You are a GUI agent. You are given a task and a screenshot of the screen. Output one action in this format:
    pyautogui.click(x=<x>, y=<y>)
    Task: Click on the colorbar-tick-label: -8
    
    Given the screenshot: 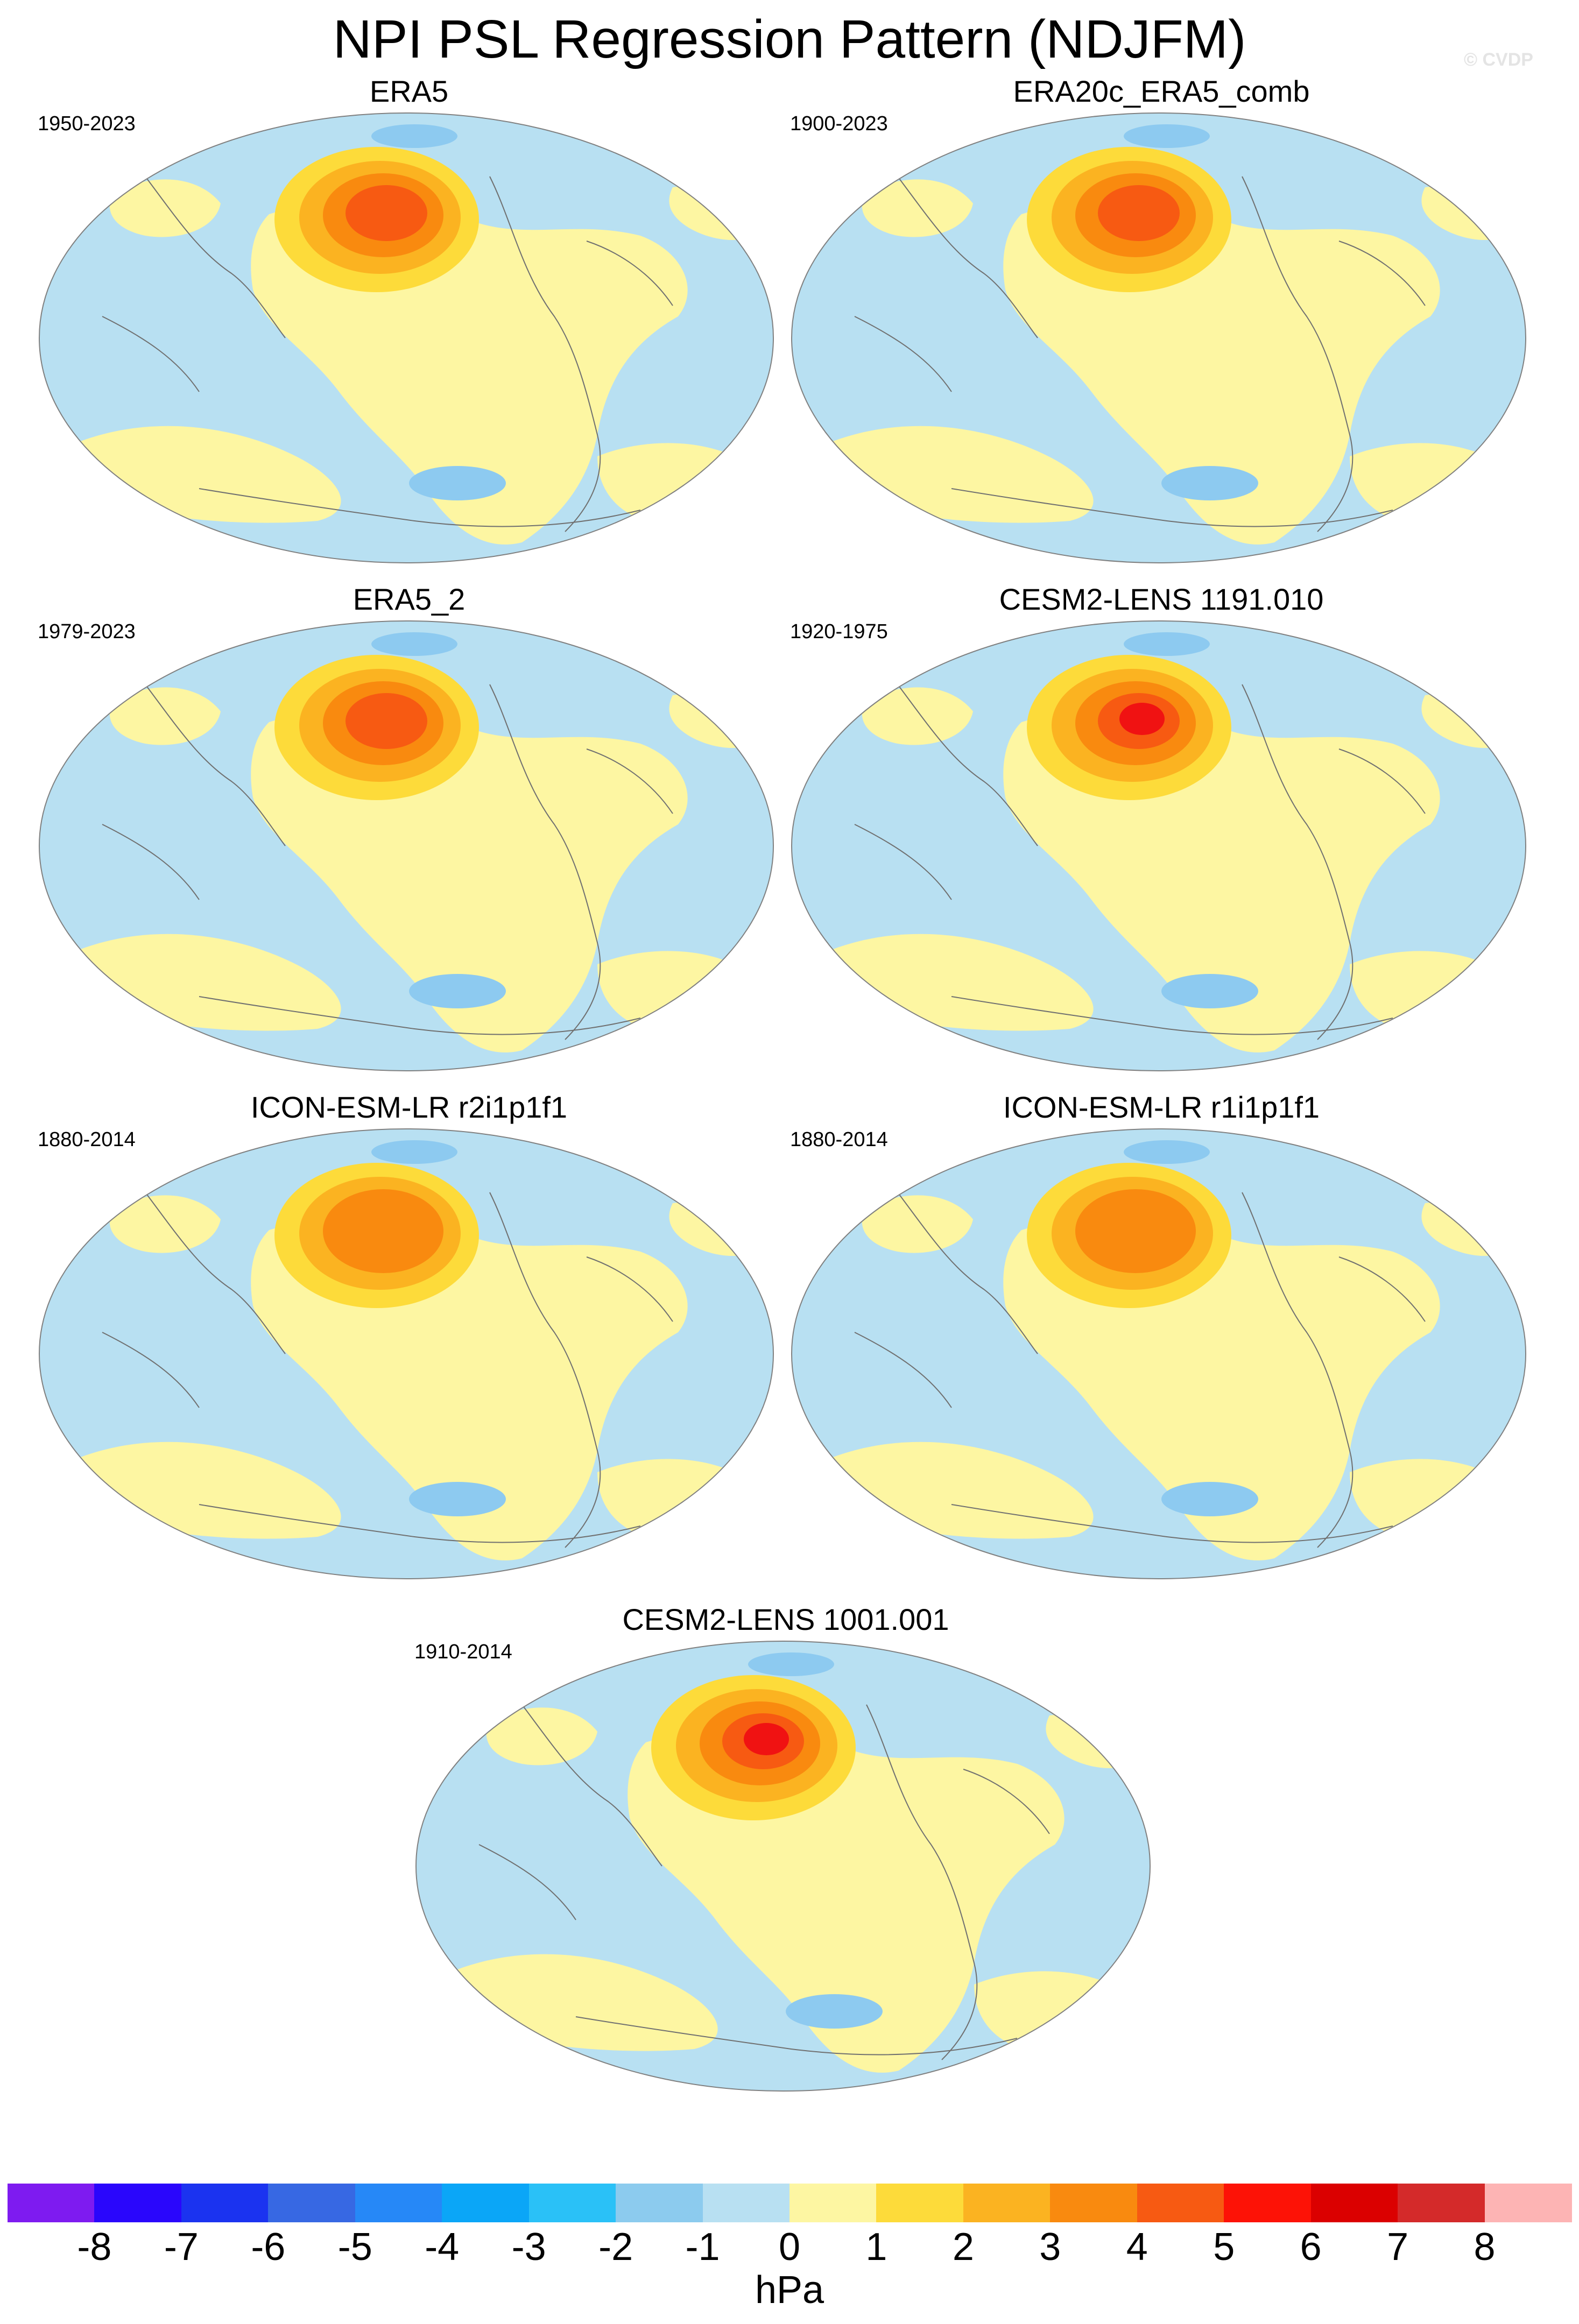 What is the action you would take?
    pyautogui.click(x=94, y=2247)
    